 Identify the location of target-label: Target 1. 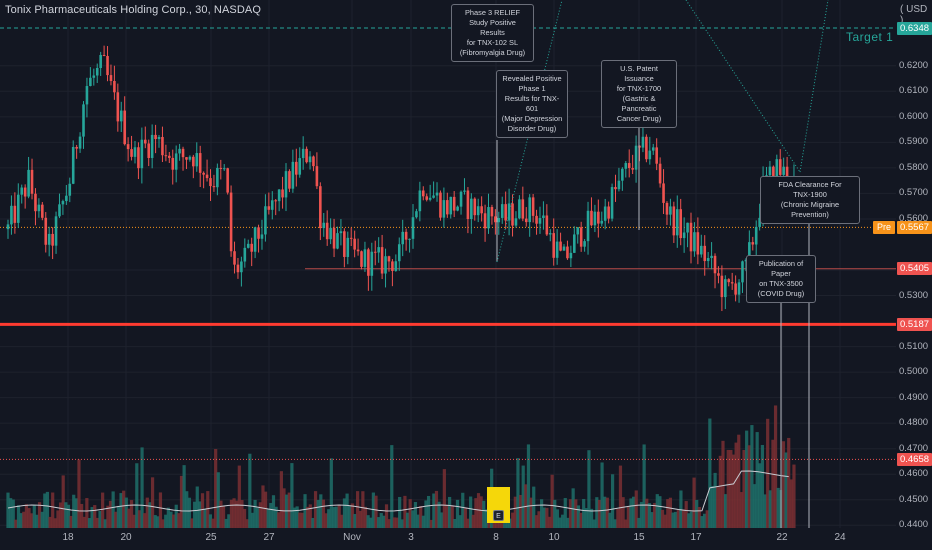
(870, 37).